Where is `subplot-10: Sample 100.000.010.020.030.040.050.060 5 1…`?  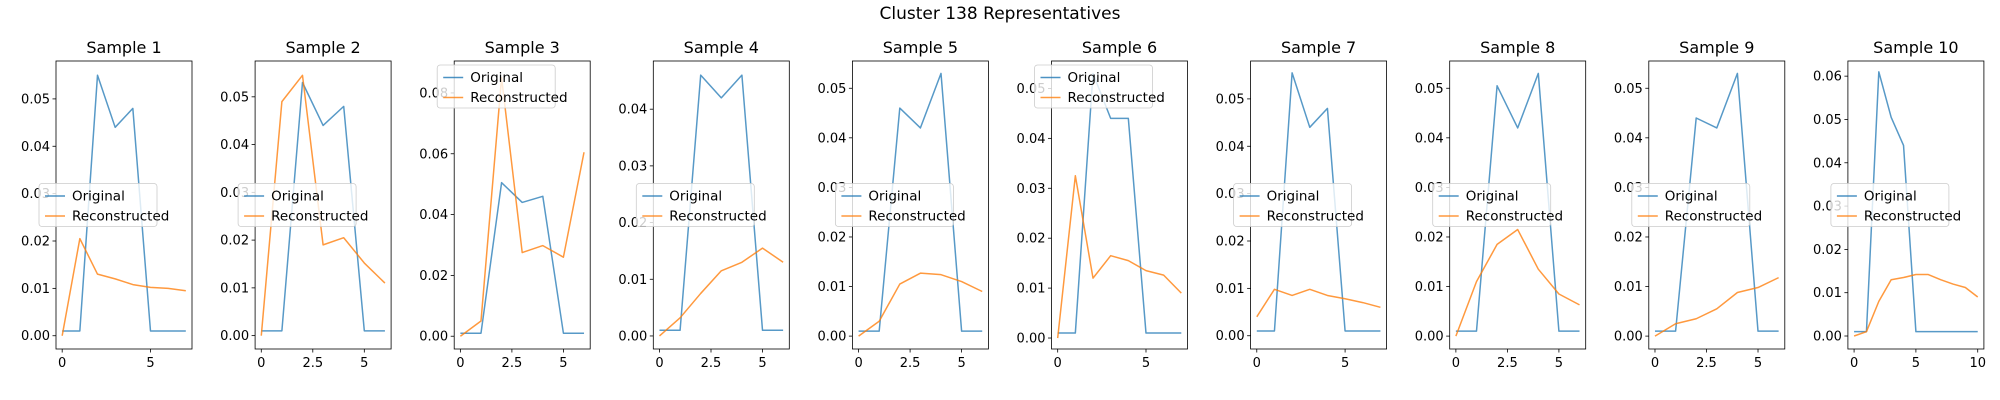 subplot-10: Sample 100.000.010.020.030.040.050.060 5 1… is located at coordinates (1899, 204).